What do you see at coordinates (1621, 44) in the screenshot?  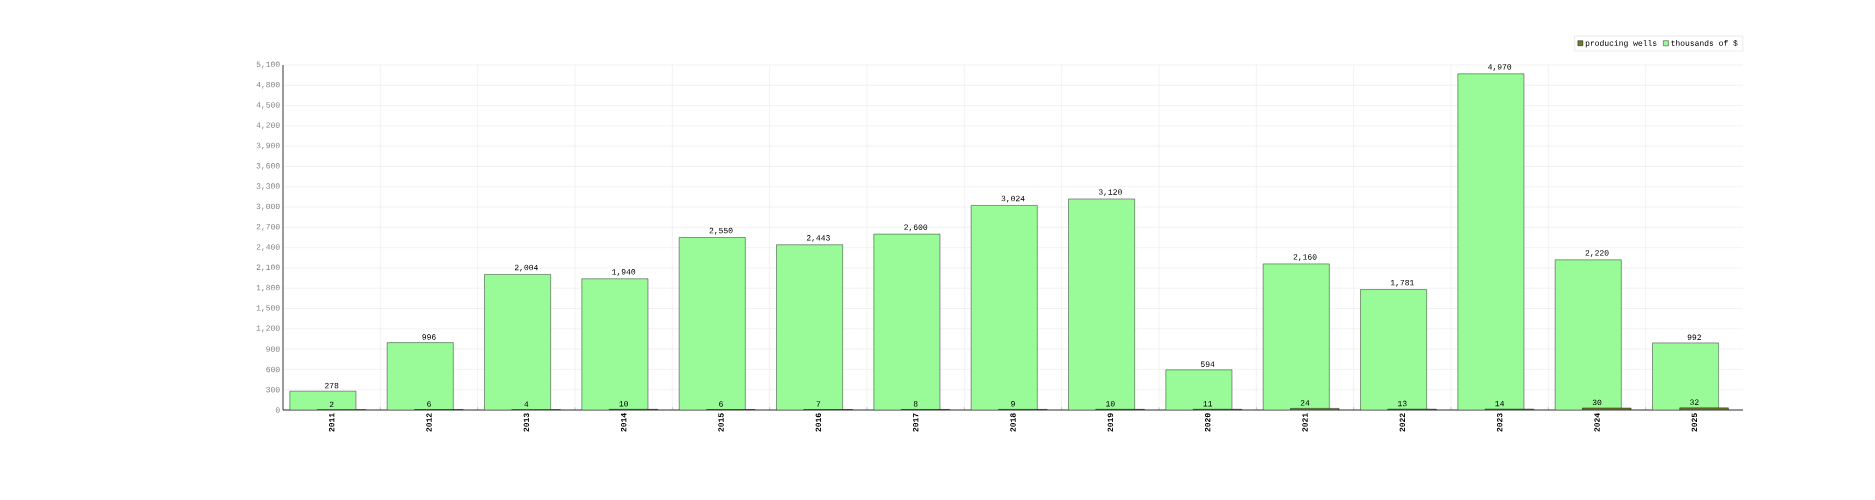 I see `legend-label: producing wells` at bounding box center [1621, 44].